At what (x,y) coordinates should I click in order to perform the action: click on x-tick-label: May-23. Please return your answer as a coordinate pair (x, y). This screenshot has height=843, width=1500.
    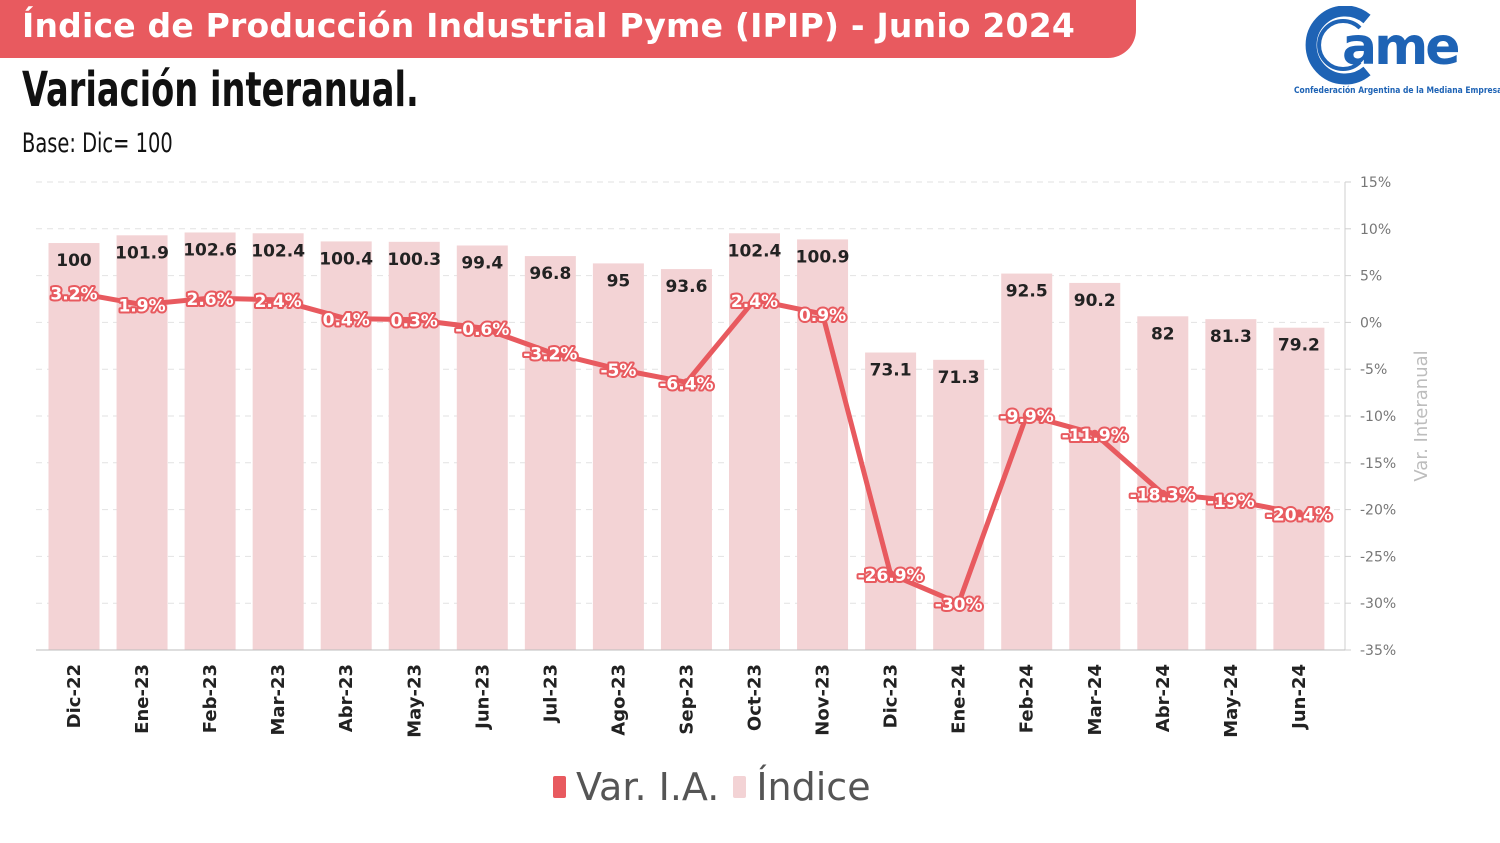
    Looking at the image, I should click on (414, 701).